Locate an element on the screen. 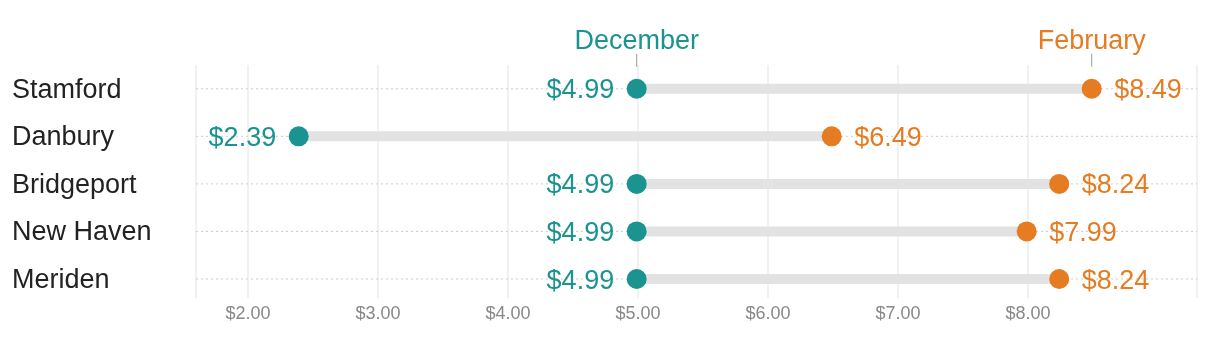 The height and width of the screenshot is (338, 1220). y-tick-label: Danbury is located at coordinates (63, 136).